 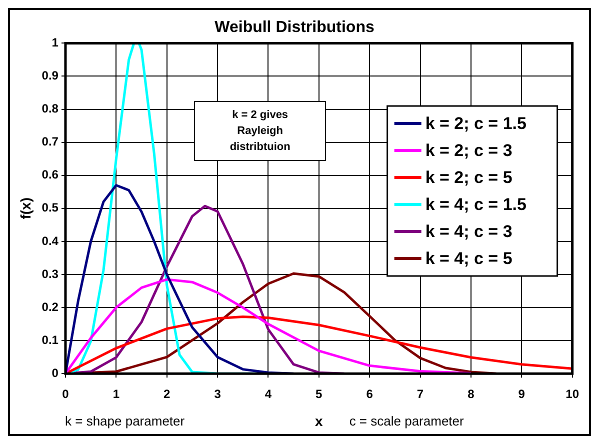 What do you see at coordinates (471, 394) in the screenshot?
I see `x-tick-label: 8` at bounding box center [471, 394].